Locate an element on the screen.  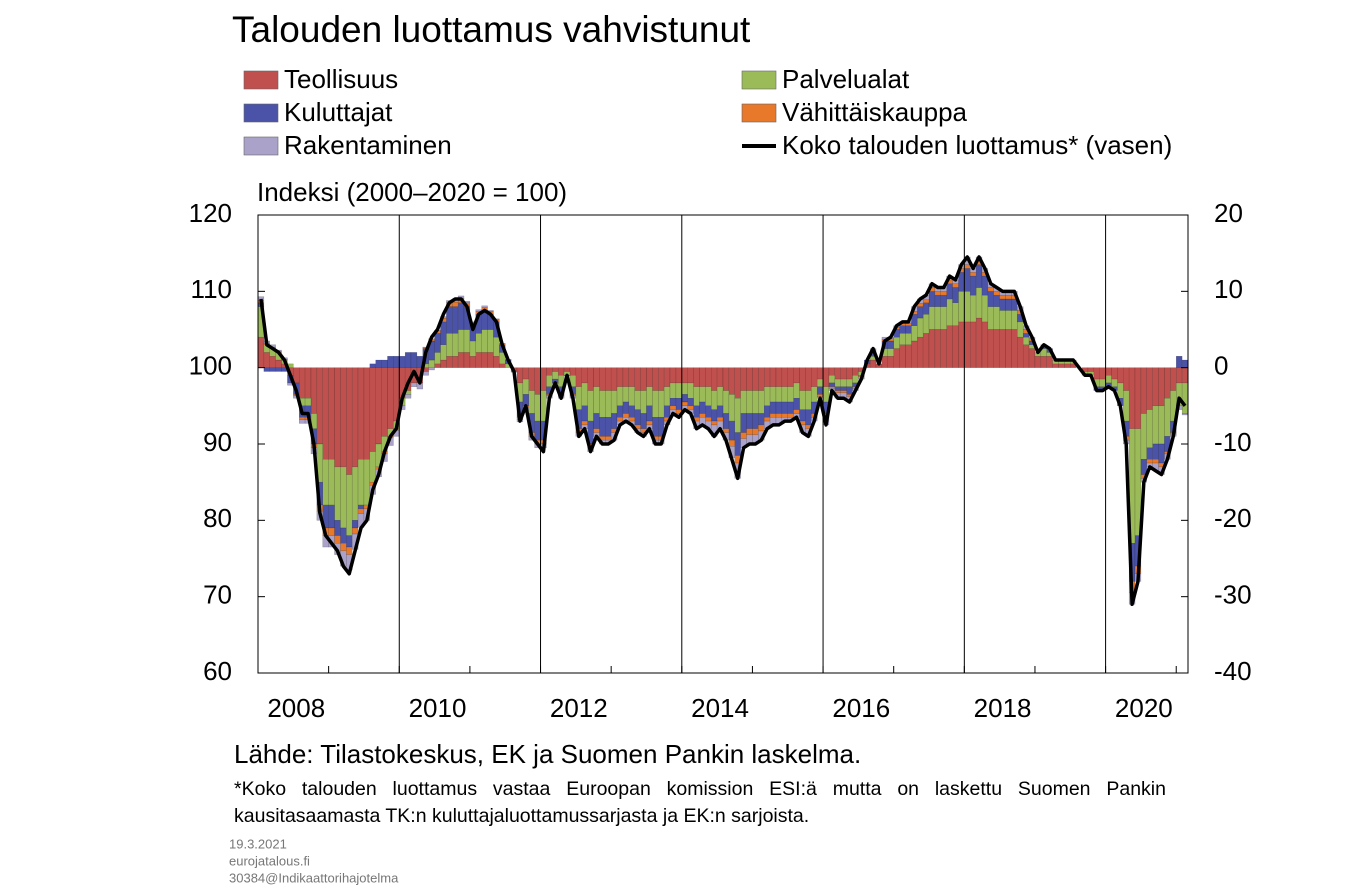
chart-title: Talouden luottamus vahvistunut is located at coordinates (491, 29).